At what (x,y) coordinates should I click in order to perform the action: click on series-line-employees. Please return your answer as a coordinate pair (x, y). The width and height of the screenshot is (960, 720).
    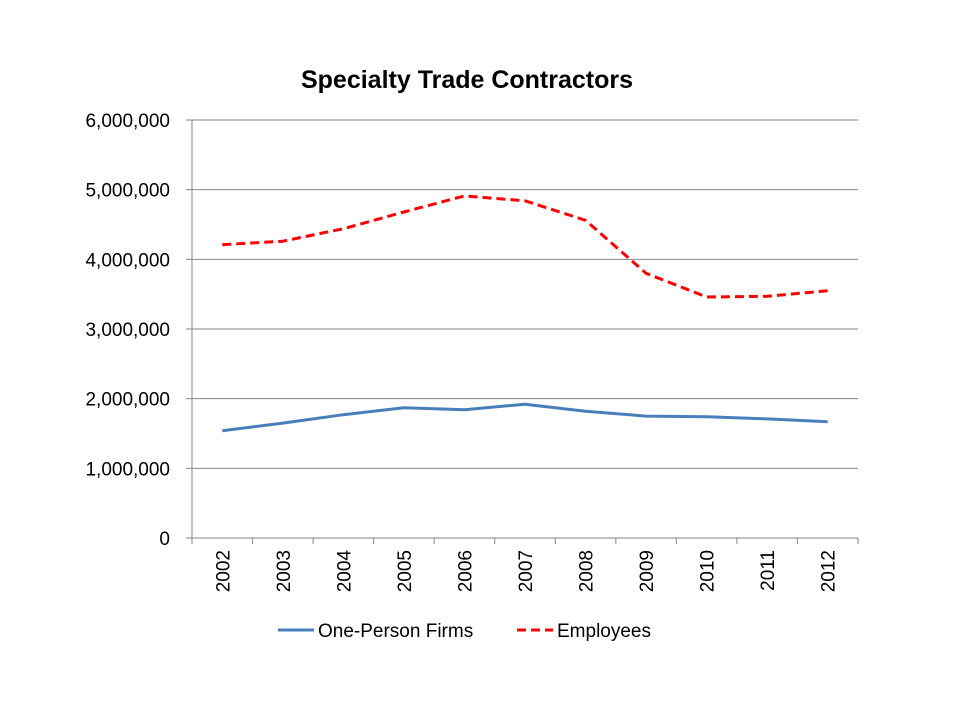
    Looking at the image, I should click on (525, 246).